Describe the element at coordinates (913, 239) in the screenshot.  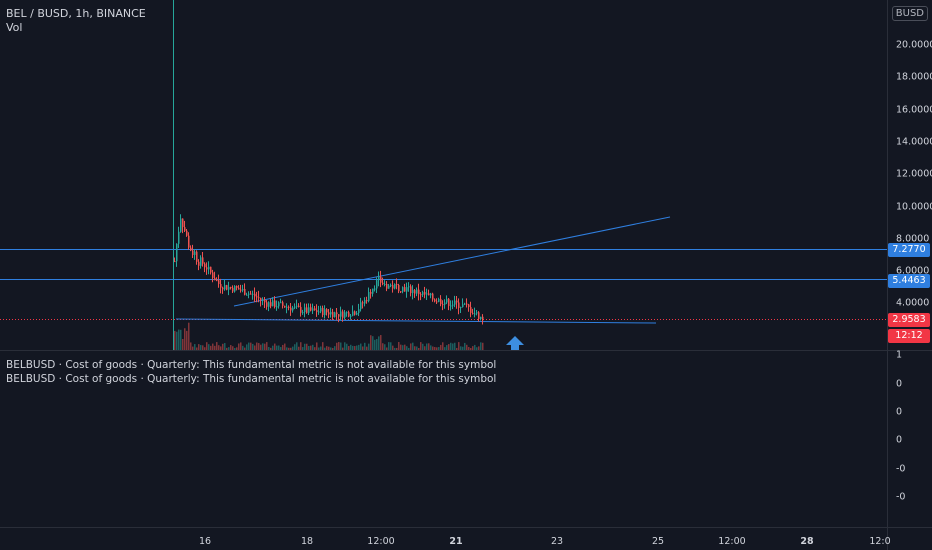
I see `price-tick: 8.0000` at that location.